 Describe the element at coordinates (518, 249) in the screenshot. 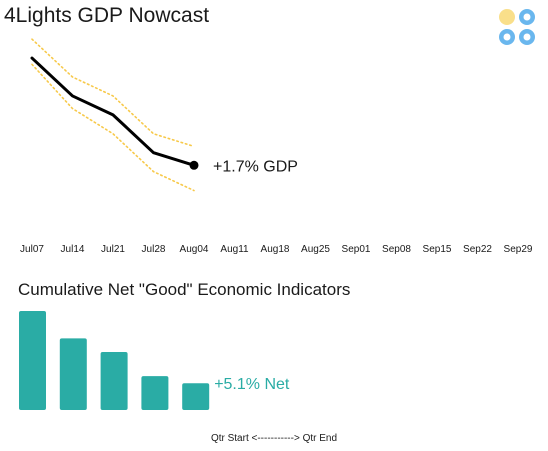

I see `x-tick-label: Sep29` at that location.